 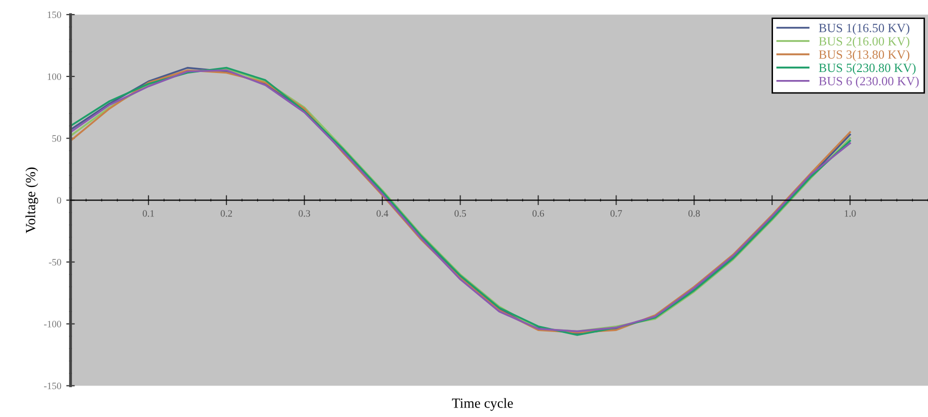 What do you see at coordinates (864, 42) in the screenshot?
I see `legend-label: BUS 2(16.00 KV)` at bounding box center [864, 42].